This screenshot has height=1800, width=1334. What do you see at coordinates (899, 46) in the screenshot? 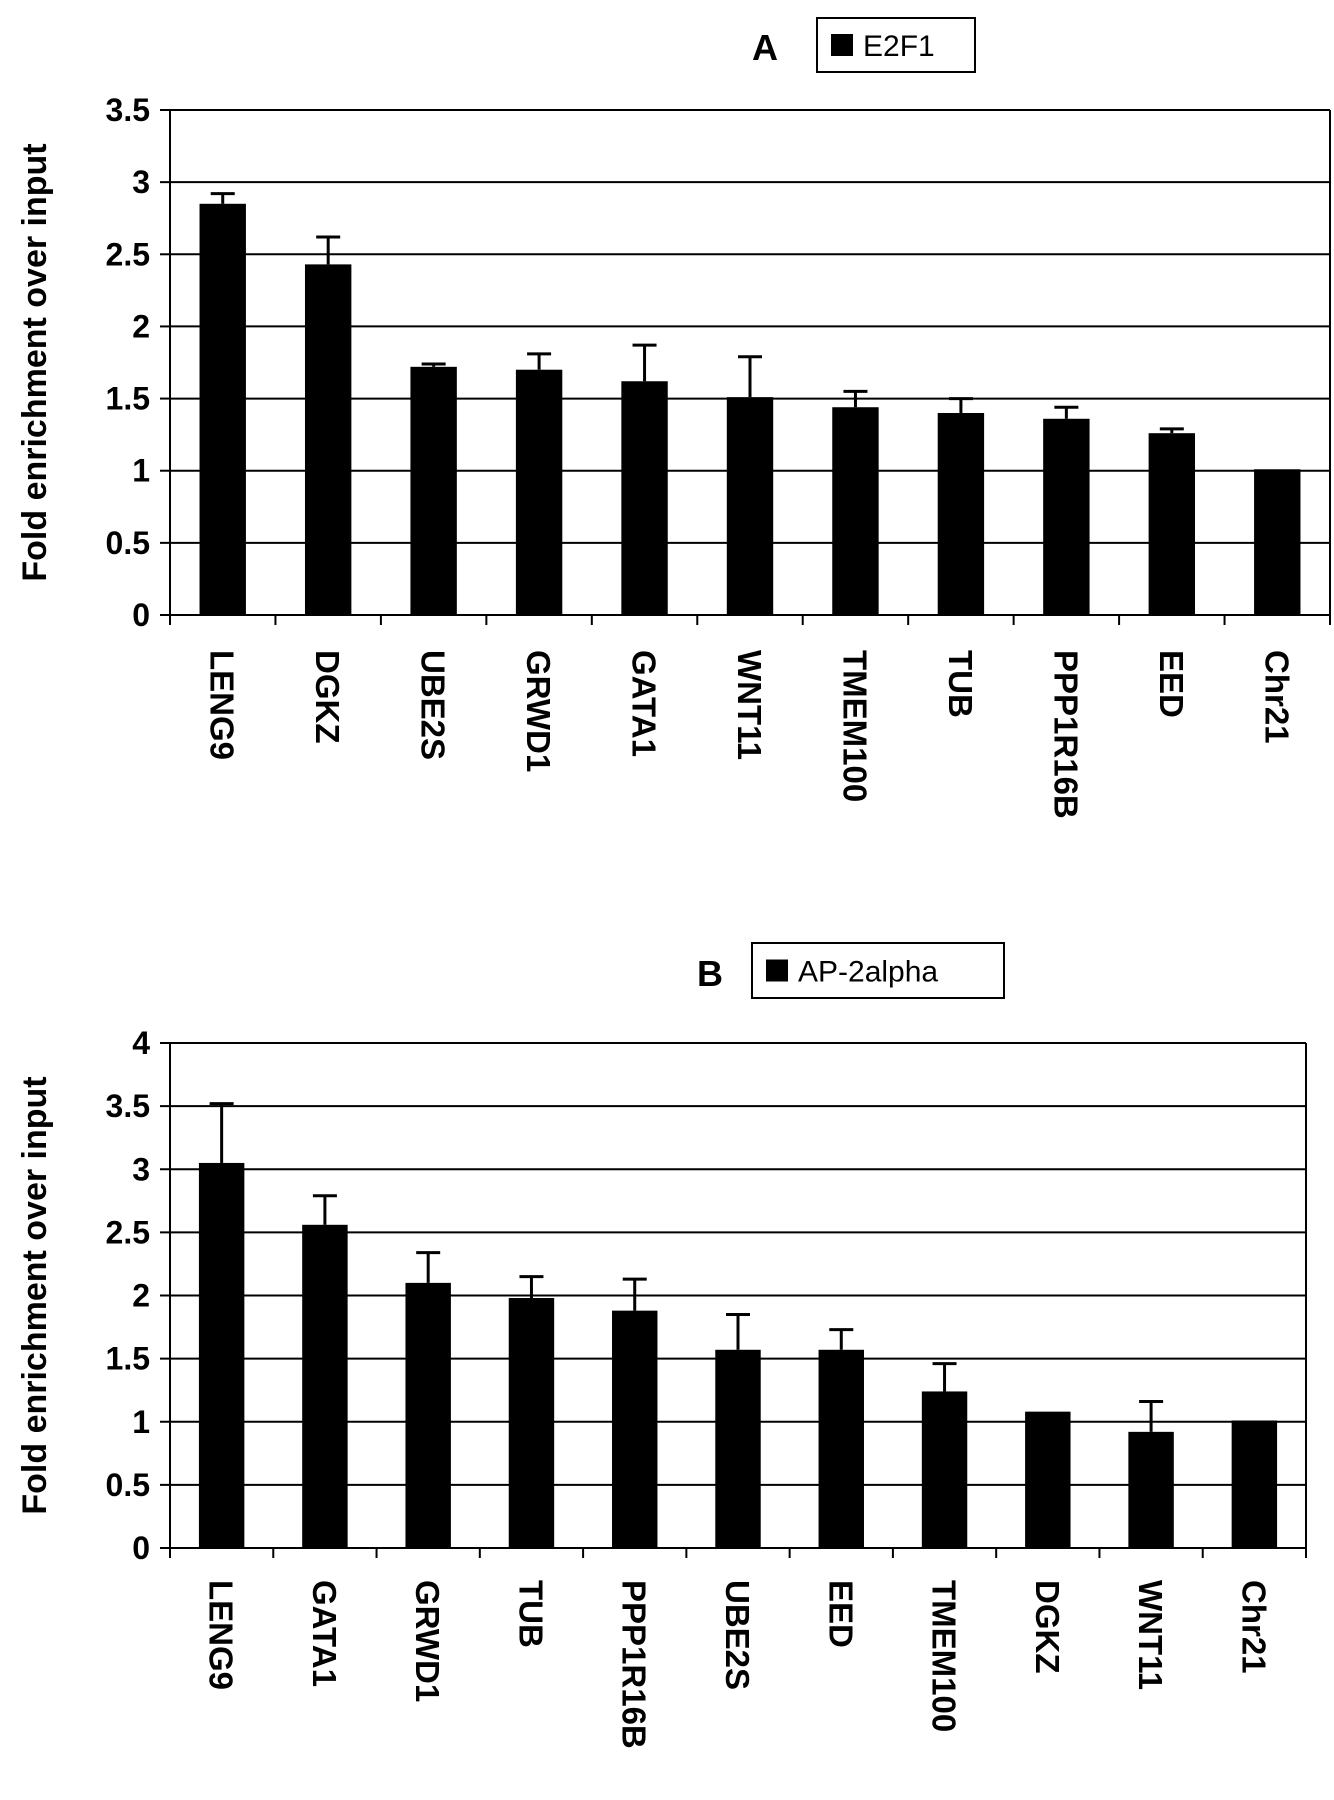
I see `legend-label: E2F1` at bounding box center [899, 46].